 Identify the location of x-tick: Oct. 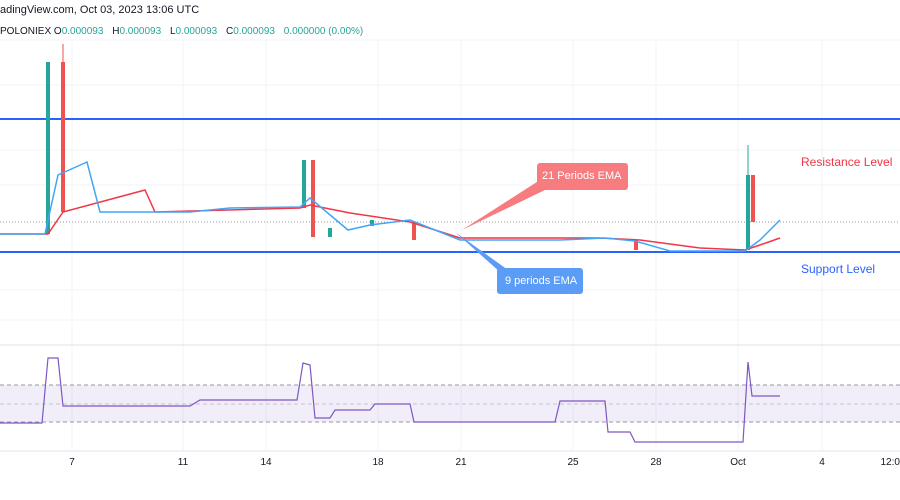
(738, 462).